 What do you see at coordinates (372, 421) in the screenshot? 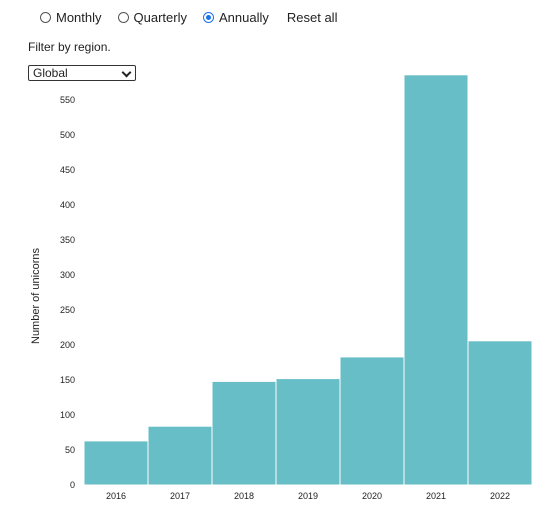
I see `bar-2020` at bounding box center [372, 421].